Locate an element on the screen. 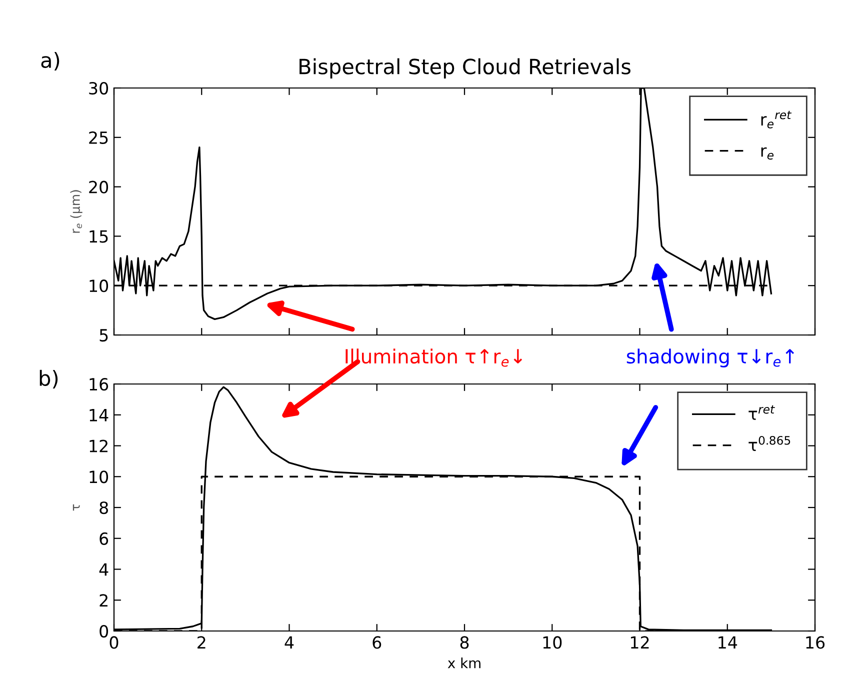 The image size is (846, 695). x-tick-label: 0 is located at coordinates (114, 642).